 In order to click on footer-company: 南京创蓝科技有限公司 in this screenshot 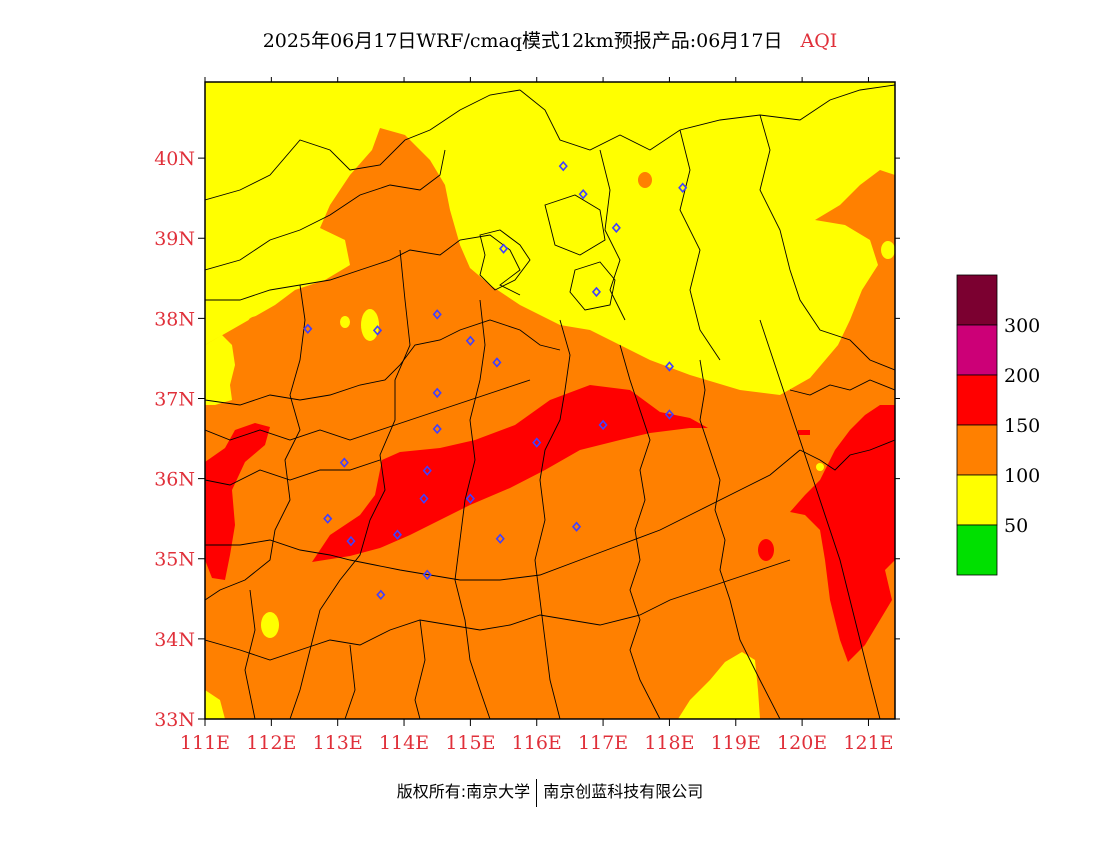, I will do `click(623, 791)`.